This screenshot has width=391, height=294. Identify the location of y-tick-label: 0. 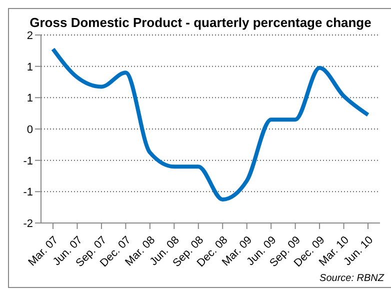
(29, 130).